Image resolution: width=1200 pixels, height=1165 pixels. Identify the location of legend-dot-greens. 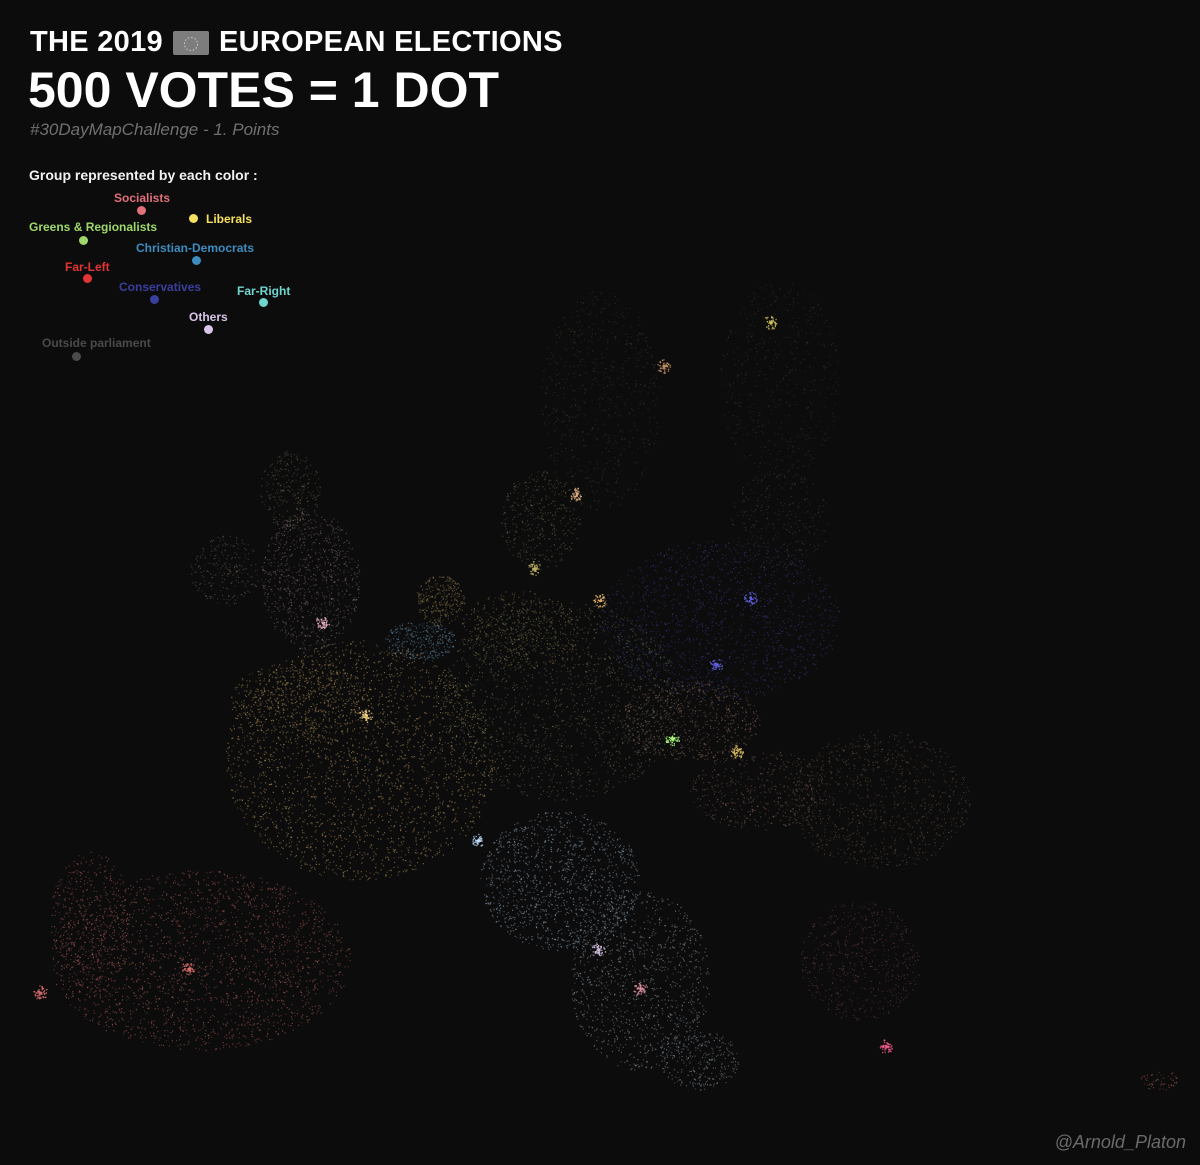
(83, 240).